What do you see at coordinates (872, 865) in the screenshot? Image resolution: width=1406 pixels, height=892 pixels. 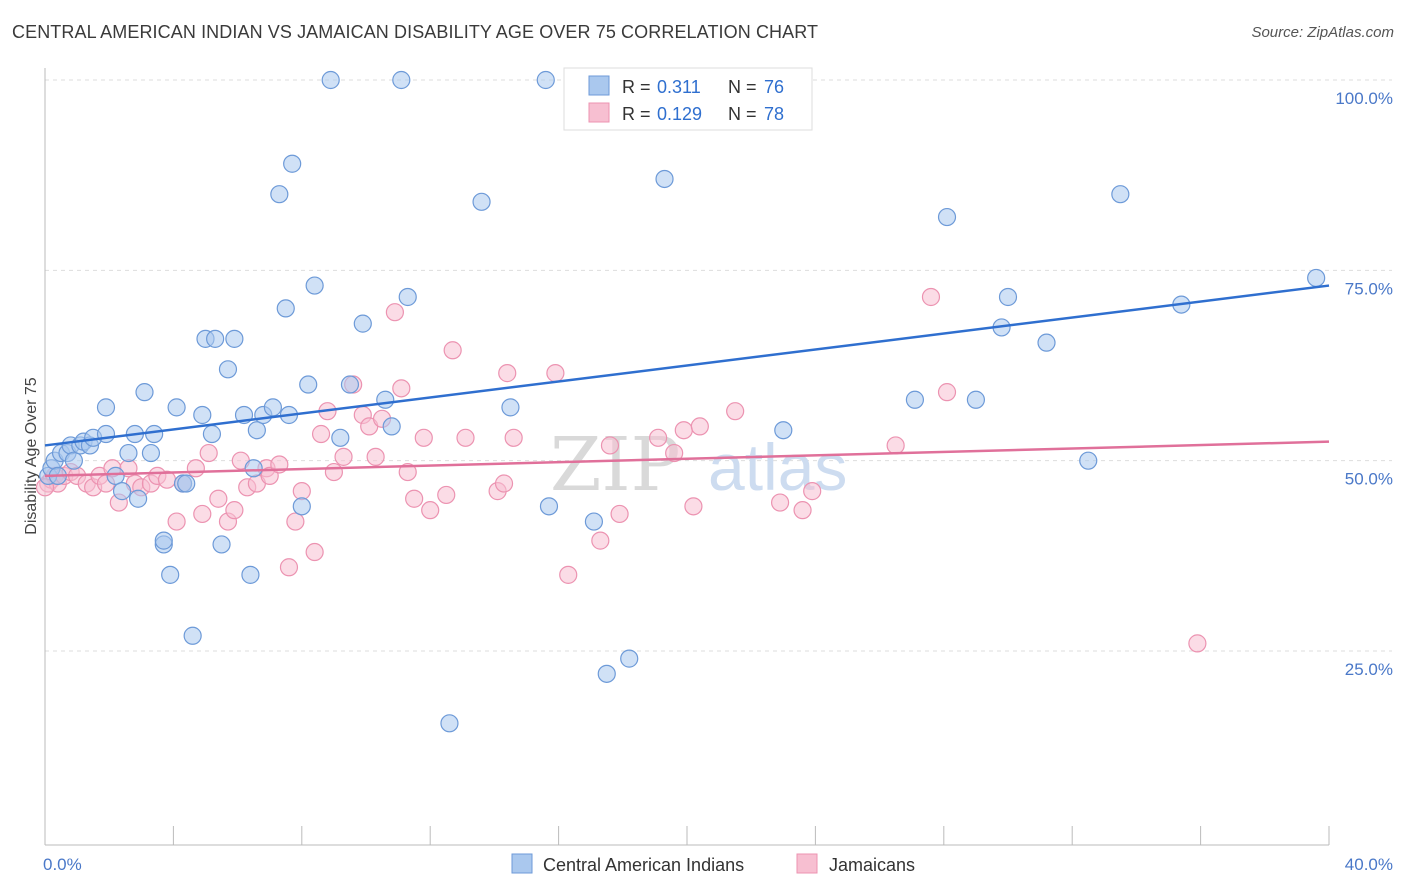 I see `legend-label-jamaicans: Jamaicans` at bounding box center [872, 865].